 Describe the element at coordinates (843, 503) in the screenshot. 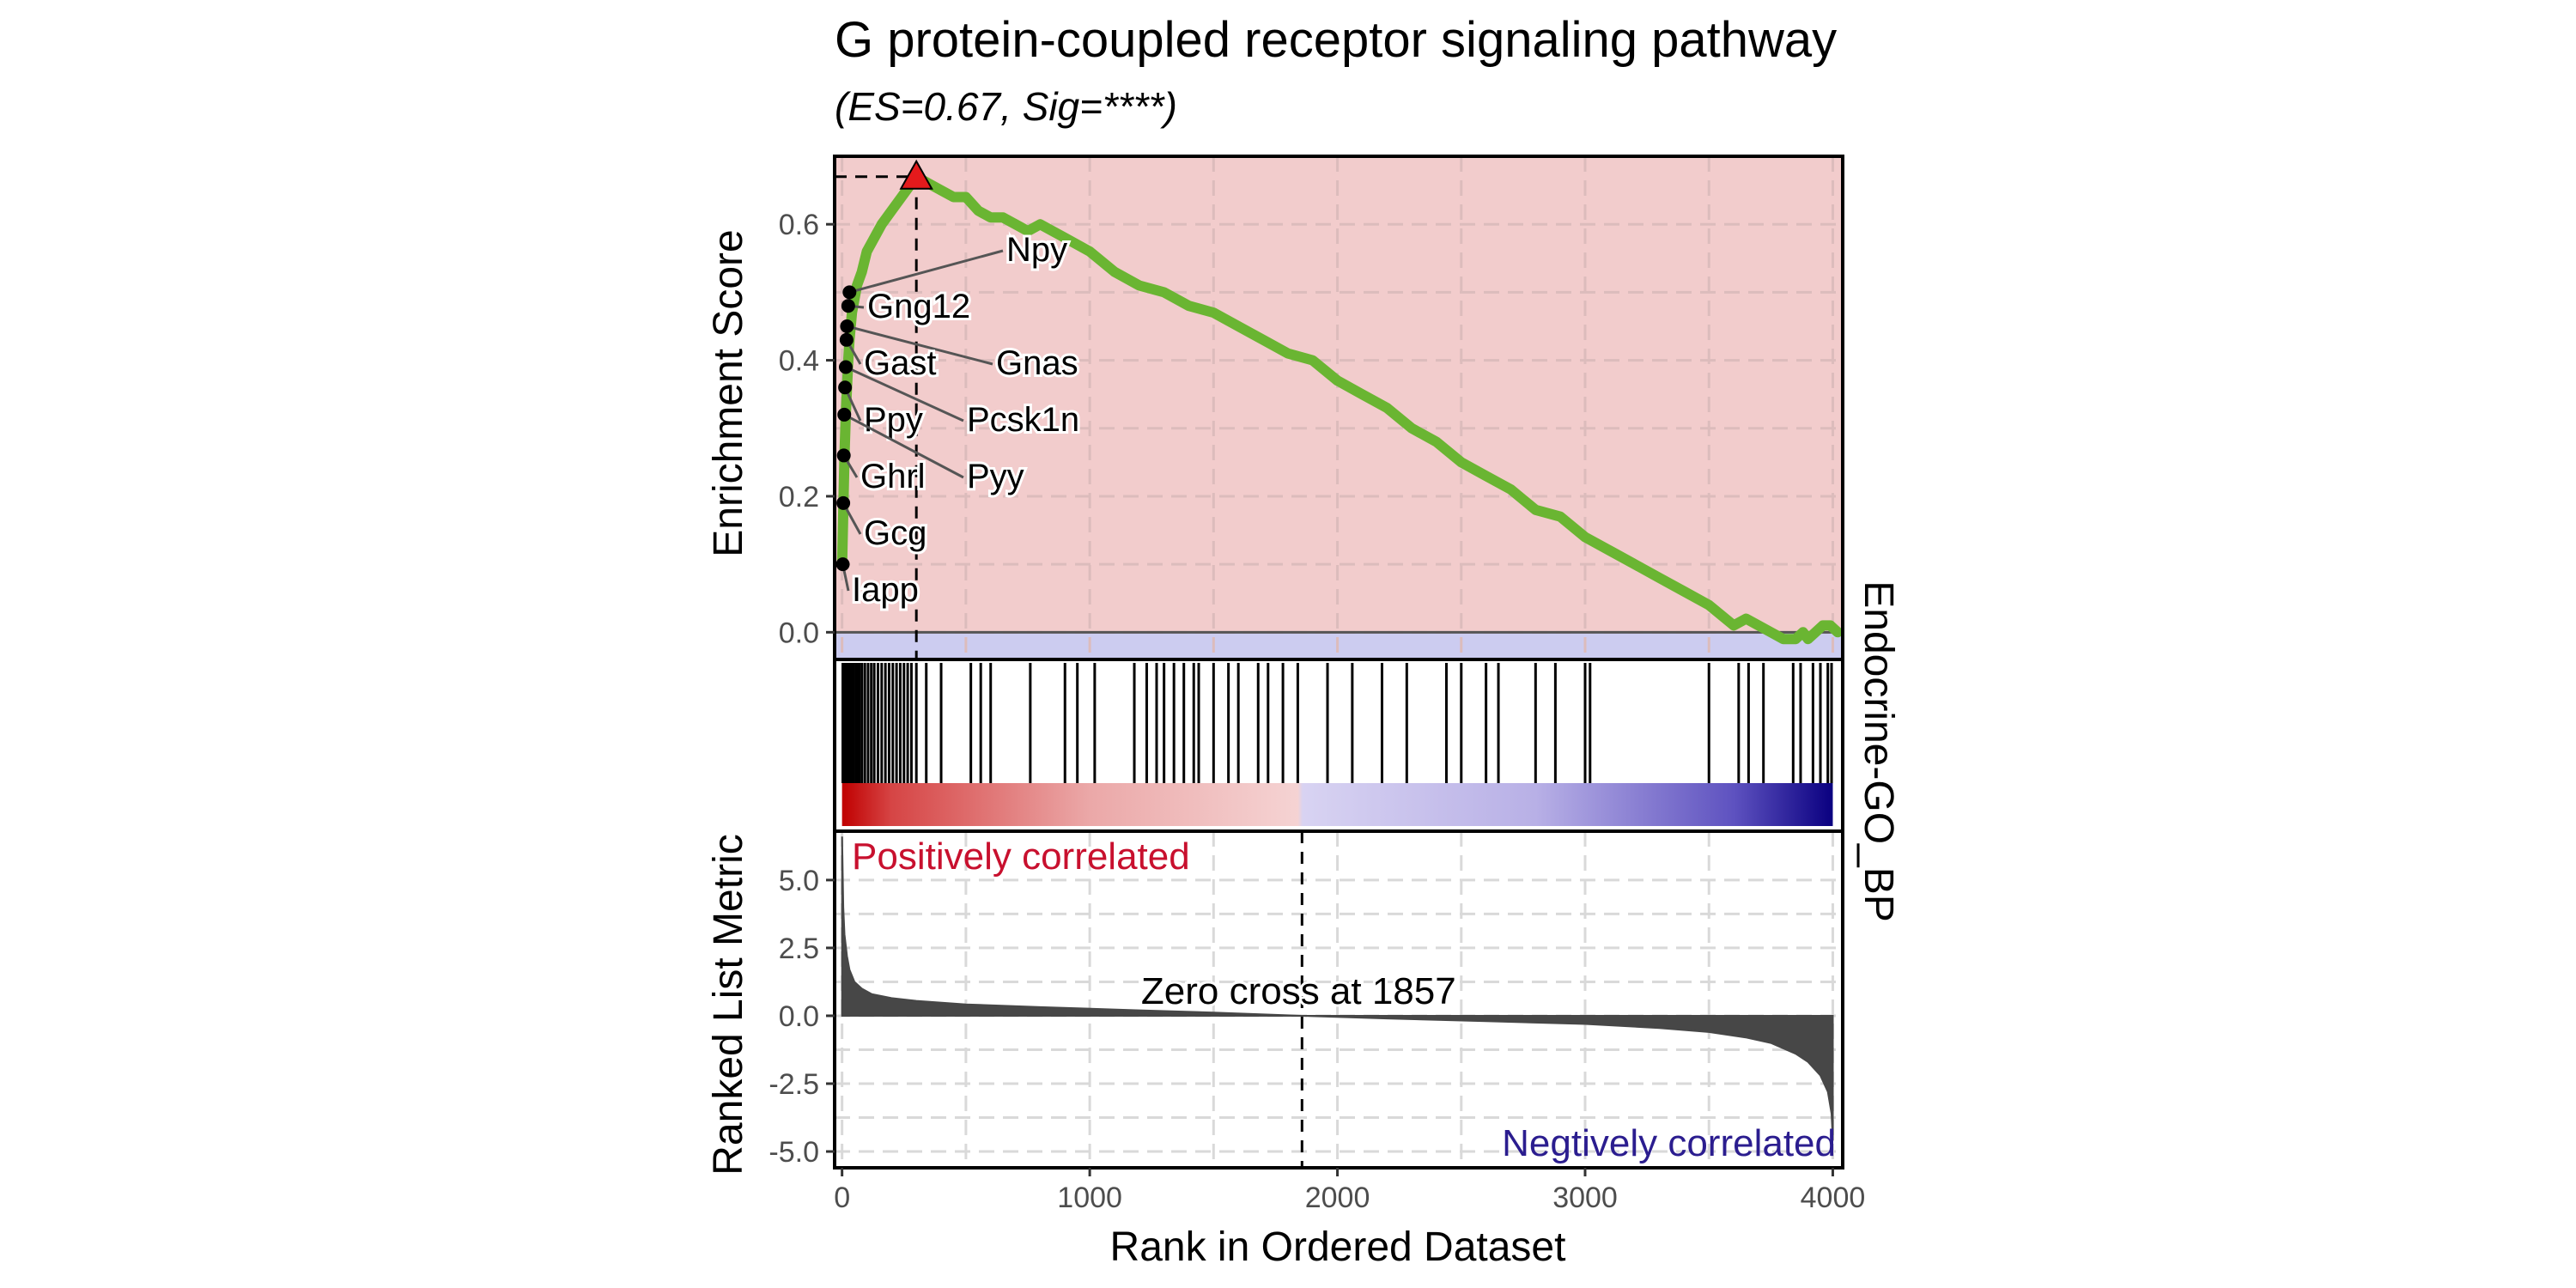

I see `gene-point-gcg` at that location.